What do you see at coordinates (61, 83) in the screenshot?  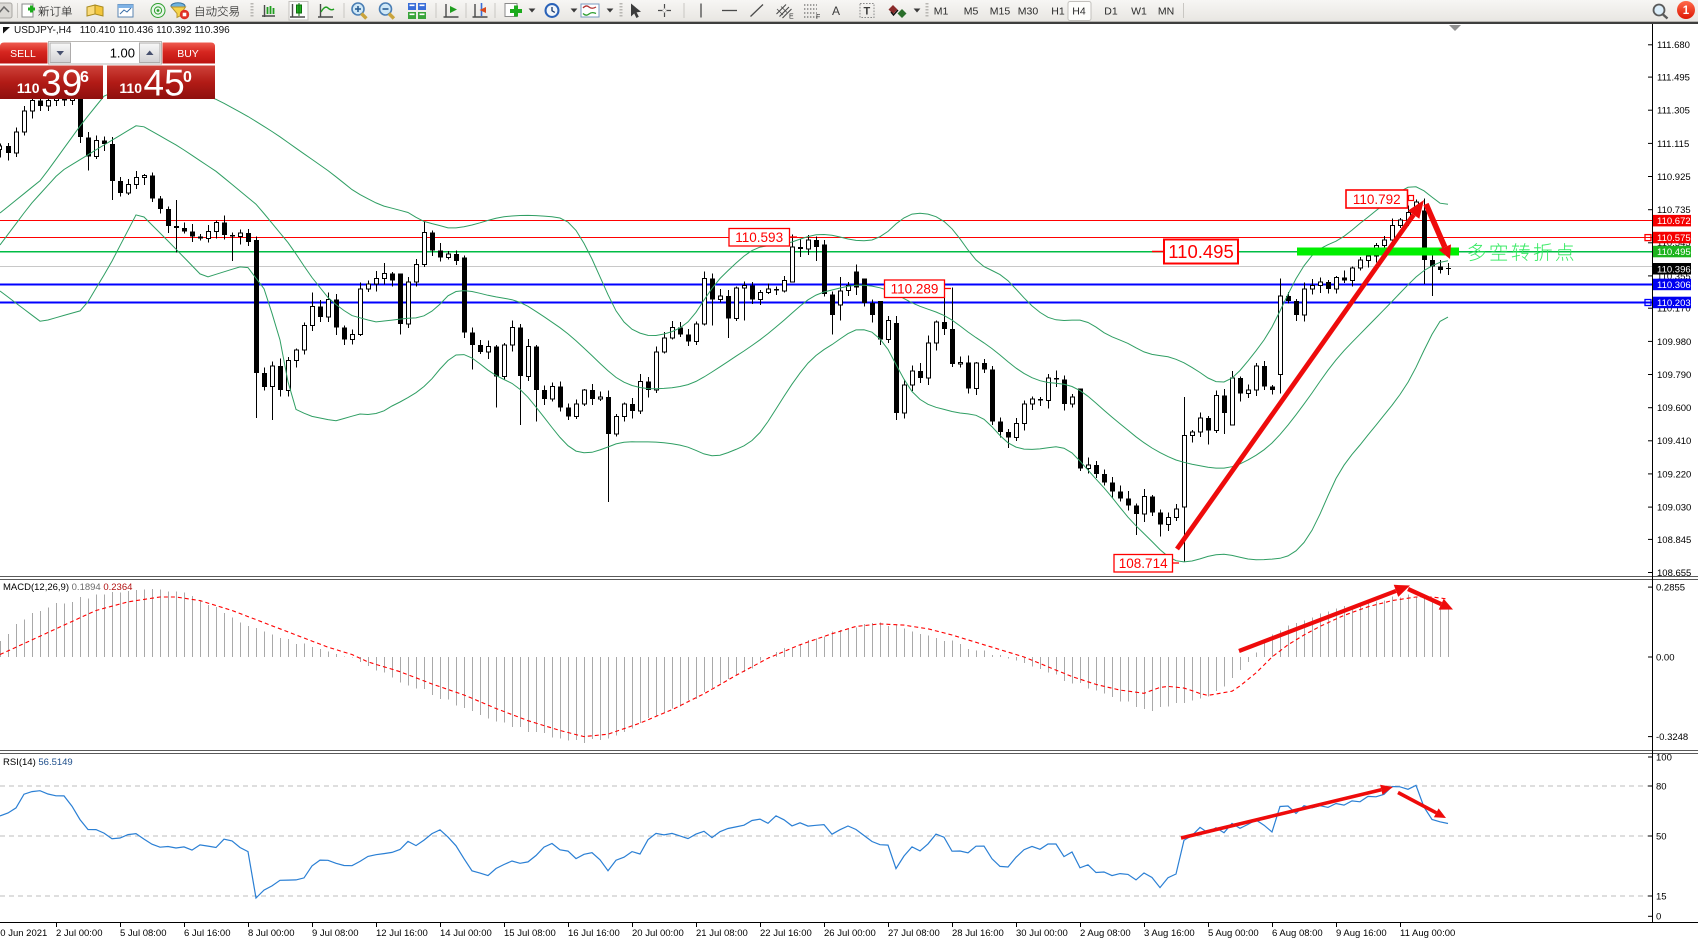 I see `svg-text: 39` at bounding box center [61, 83].